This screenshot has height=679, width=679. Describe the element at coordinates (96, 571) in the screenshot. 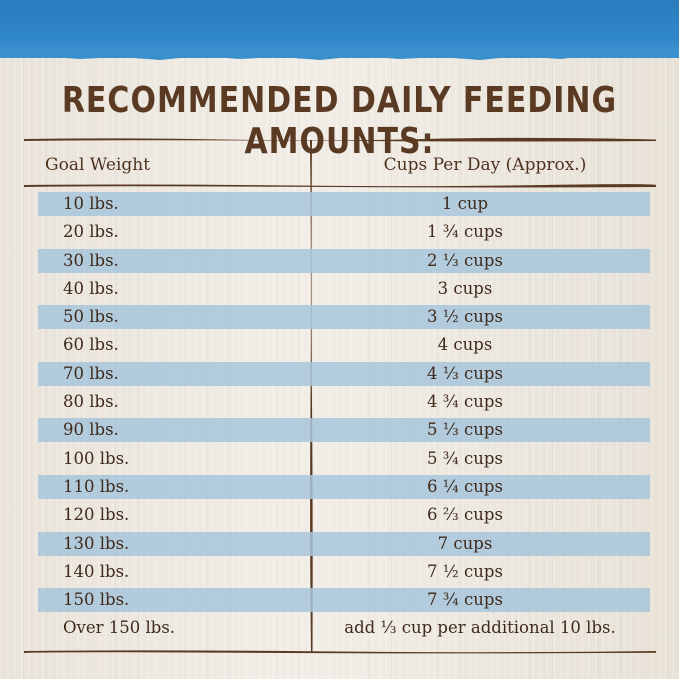

I see `goal-weight-cell: 140 lbs.` at that location.